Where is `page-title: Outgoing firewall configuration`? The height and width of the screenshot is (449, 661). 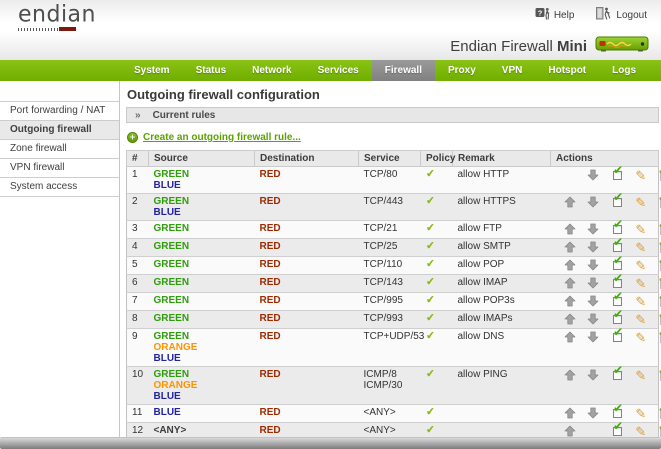 page-title: Outgoing firewall configuration is located at coordinates (223, 94).